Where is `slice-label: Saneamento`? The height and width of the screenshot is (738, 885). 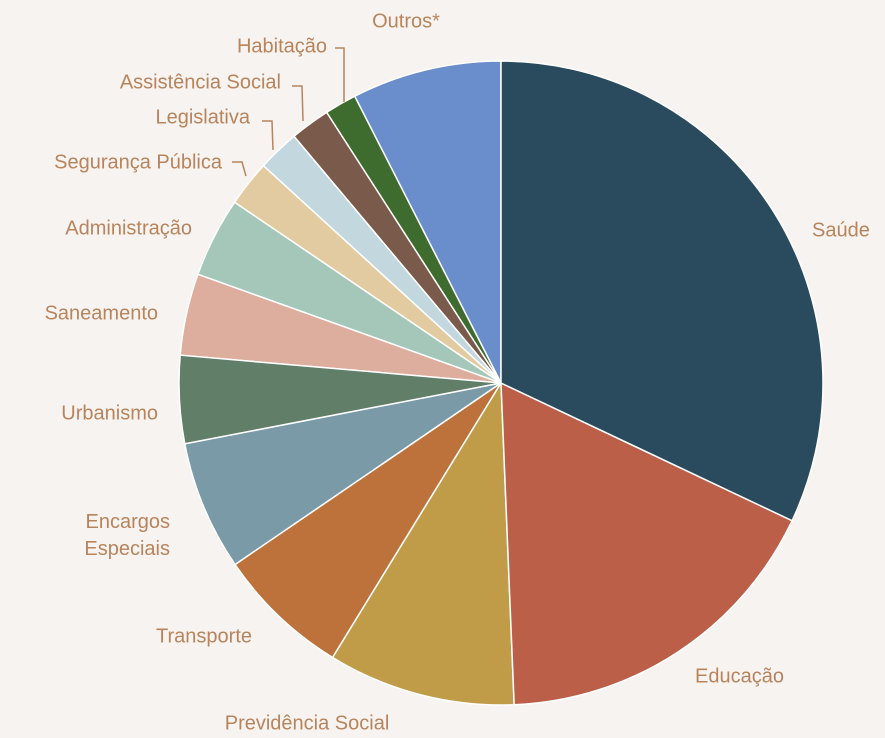
slice-label: Saneamento is located at coordinates (101, 313).